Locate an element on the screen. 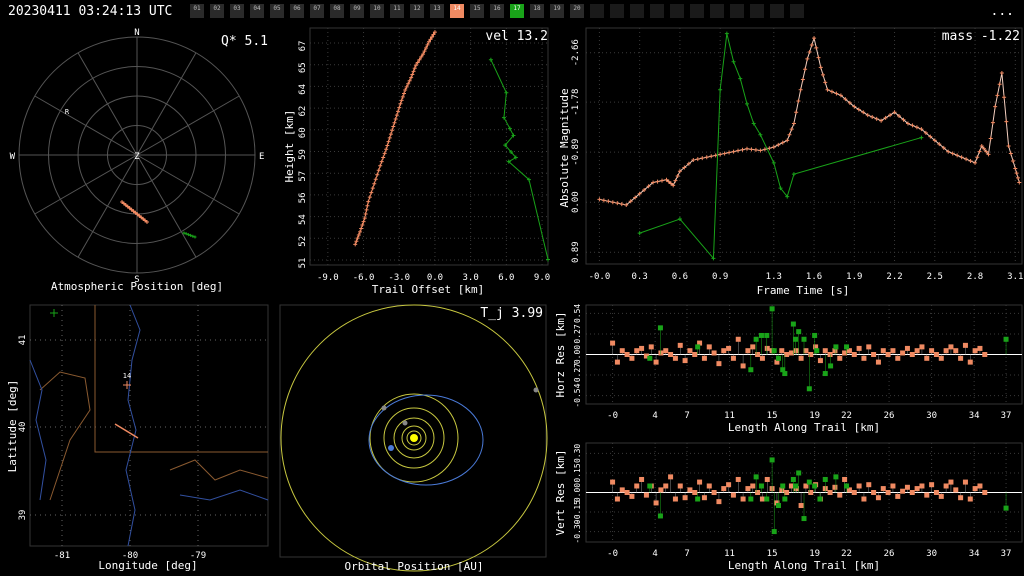  camera-01: 01 is located at coordinates (197, 11).